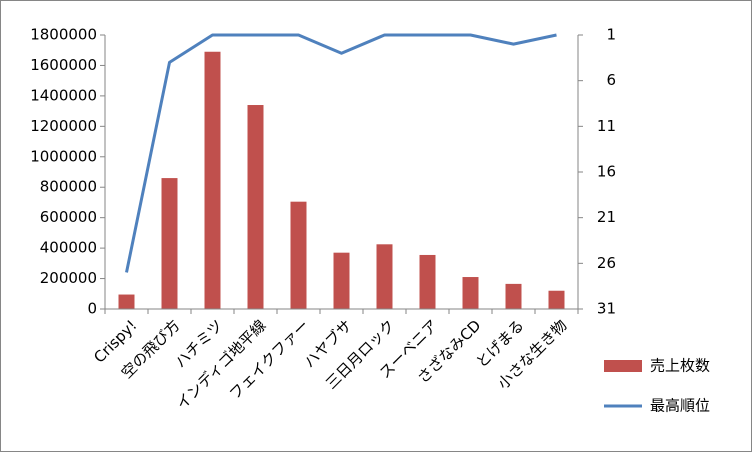 The height and width of the screenshot is (452, 752). What do you see at coordinates (680, 366) in the screenshot?
I see `legend-label: 売上枚数` at bounding box center [680, 366].